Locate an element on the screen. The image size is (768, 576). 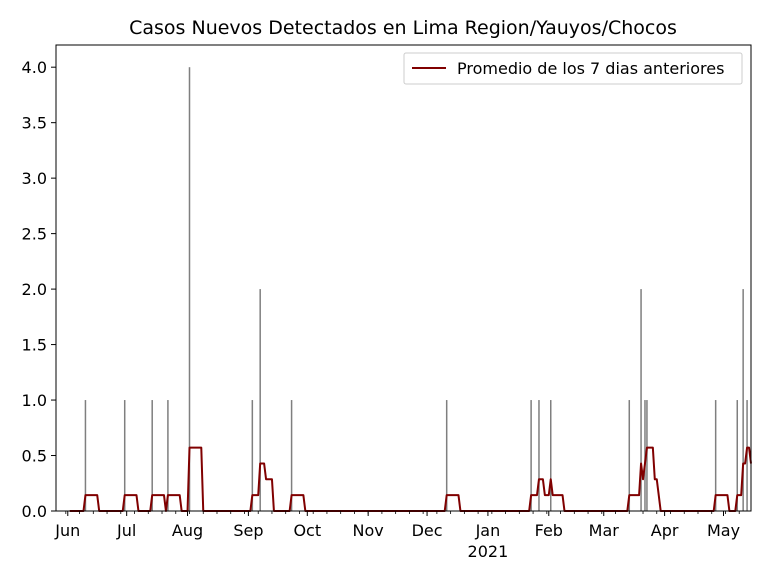
x-tick-label: Jan is located at coordinates (488, 530).